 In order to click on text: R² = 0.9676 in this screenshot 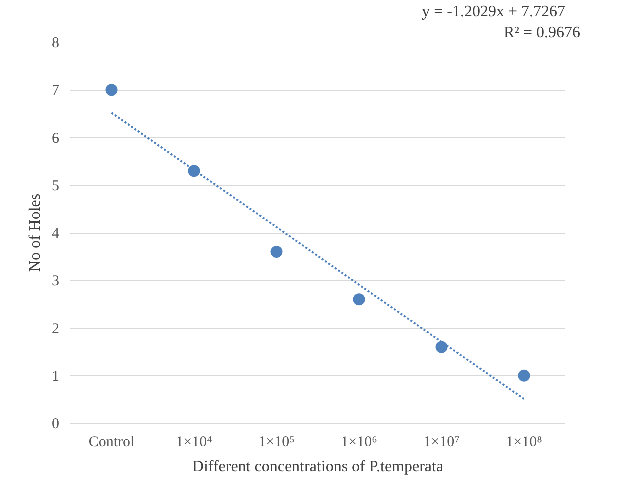, I will do `click(542, 33)`.